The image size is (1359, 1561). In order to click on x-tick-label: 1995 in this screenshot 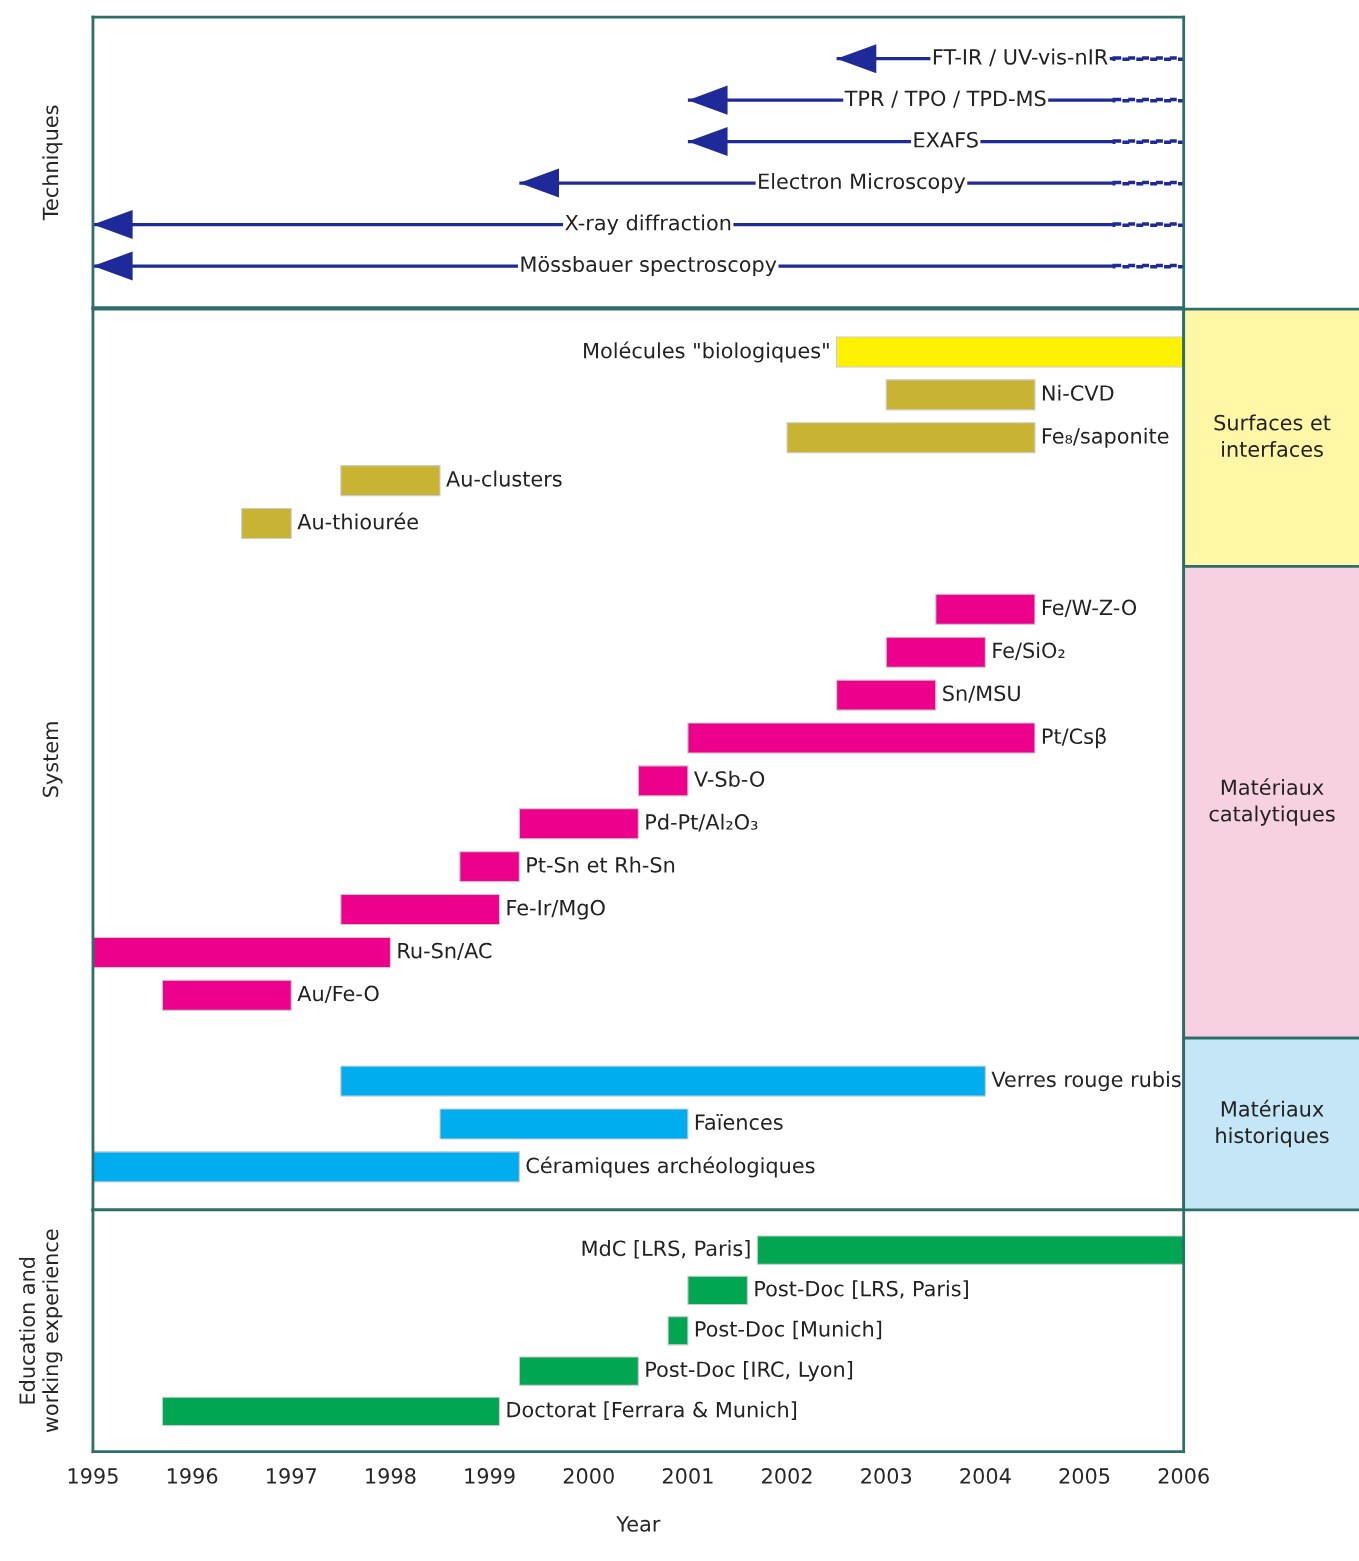, I will do `click(93, 1476)`.